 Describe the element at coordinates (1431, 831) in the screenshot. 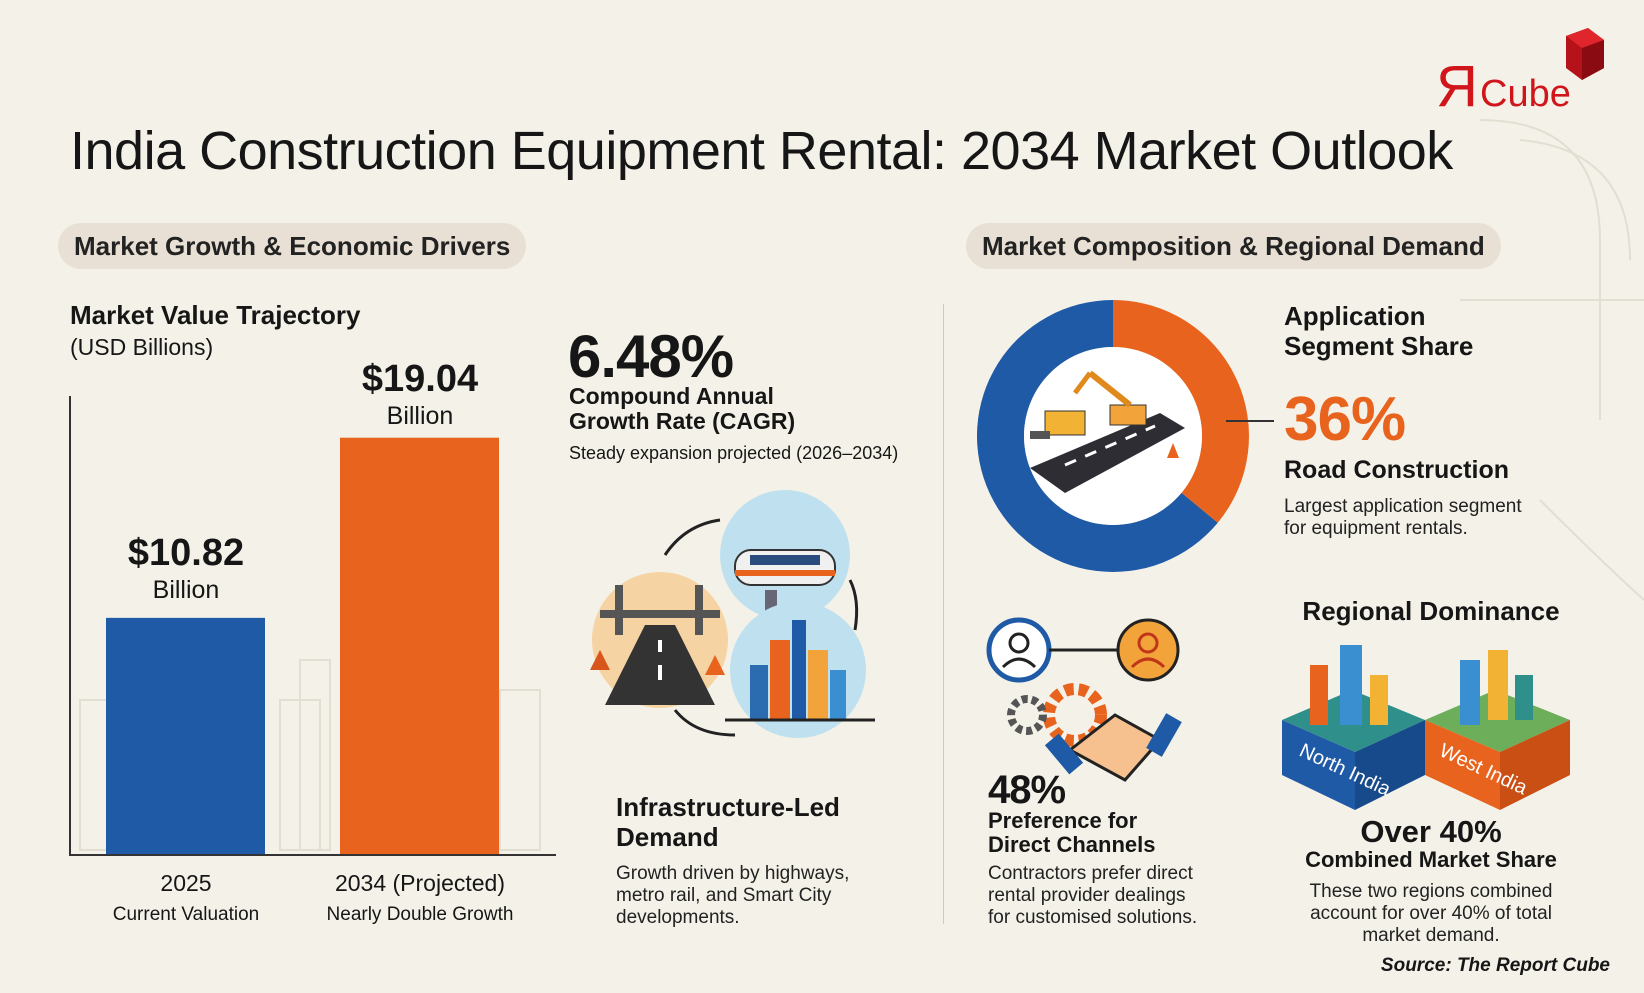

I see `regional-value: Over 40%` at that location.